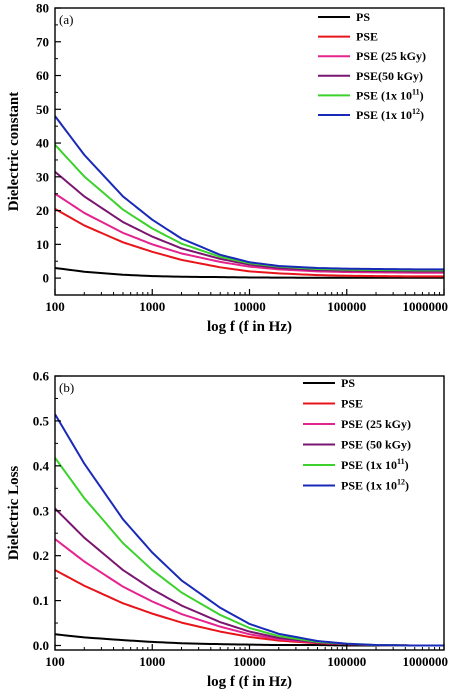 The image size is (474, 700). I want to click on y-tick-label: 0.6, so click(41, 376).